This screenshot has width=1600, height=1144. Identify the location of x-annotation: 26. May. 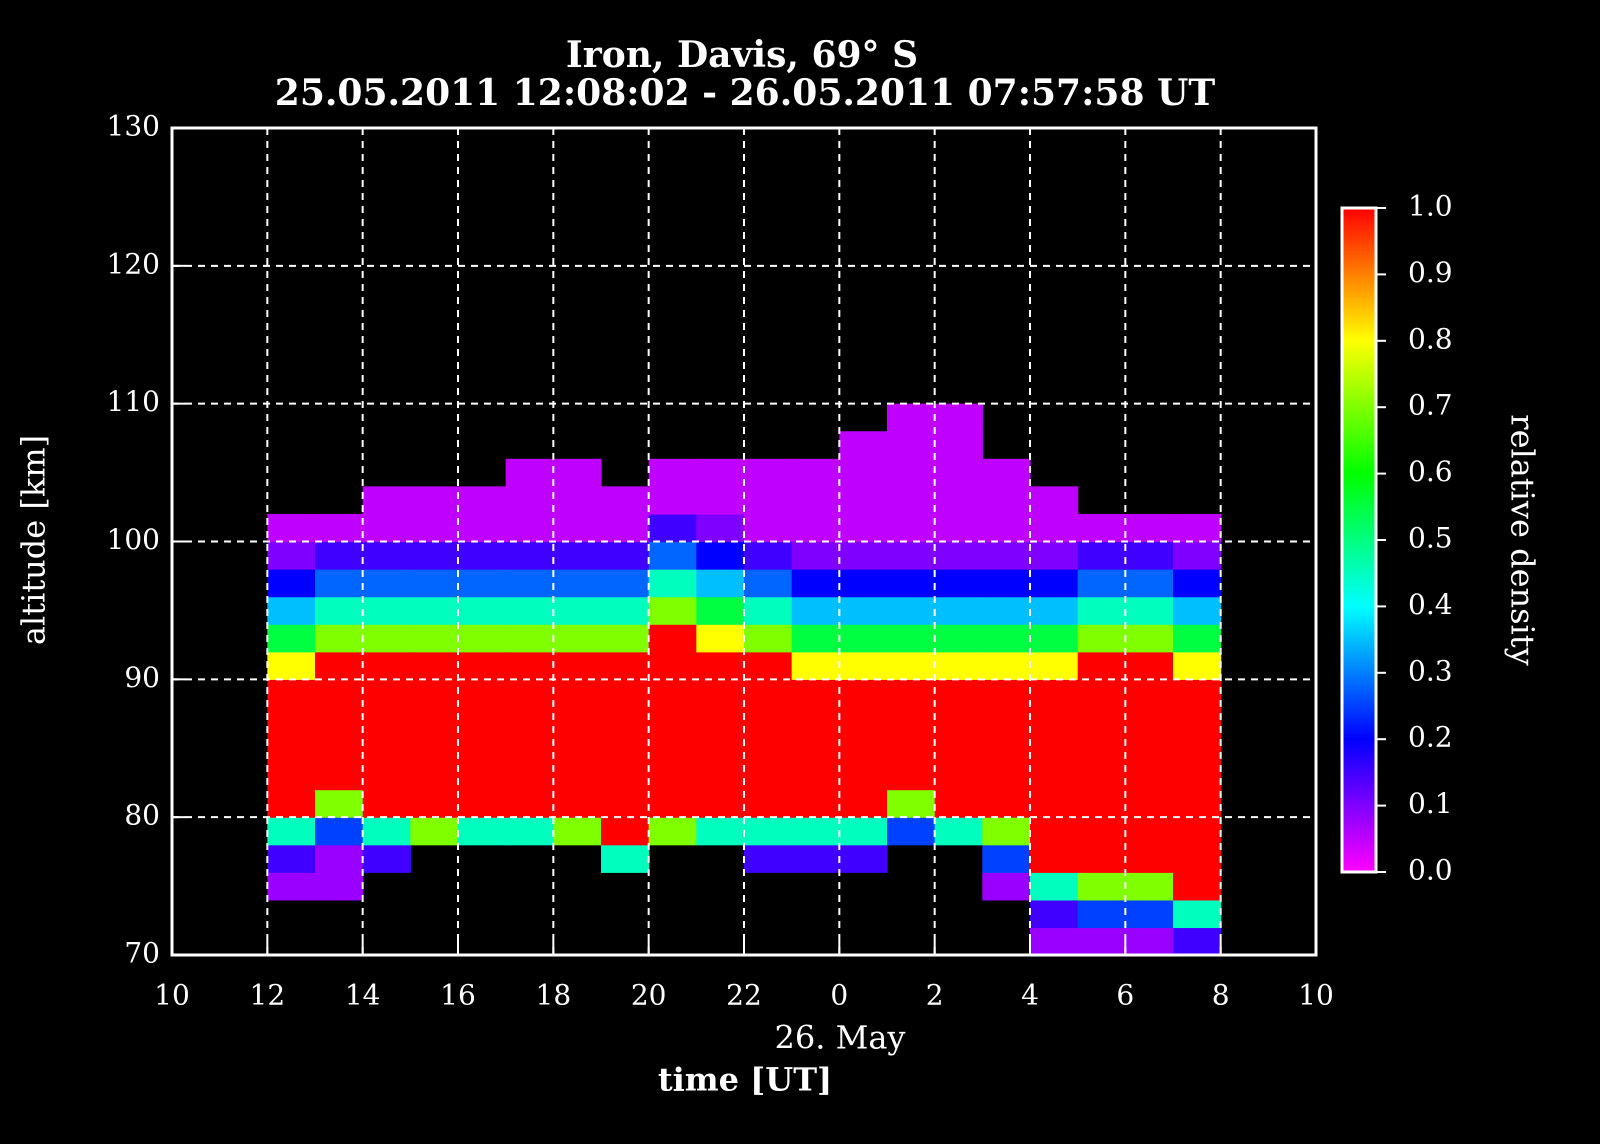
(840, 1038).